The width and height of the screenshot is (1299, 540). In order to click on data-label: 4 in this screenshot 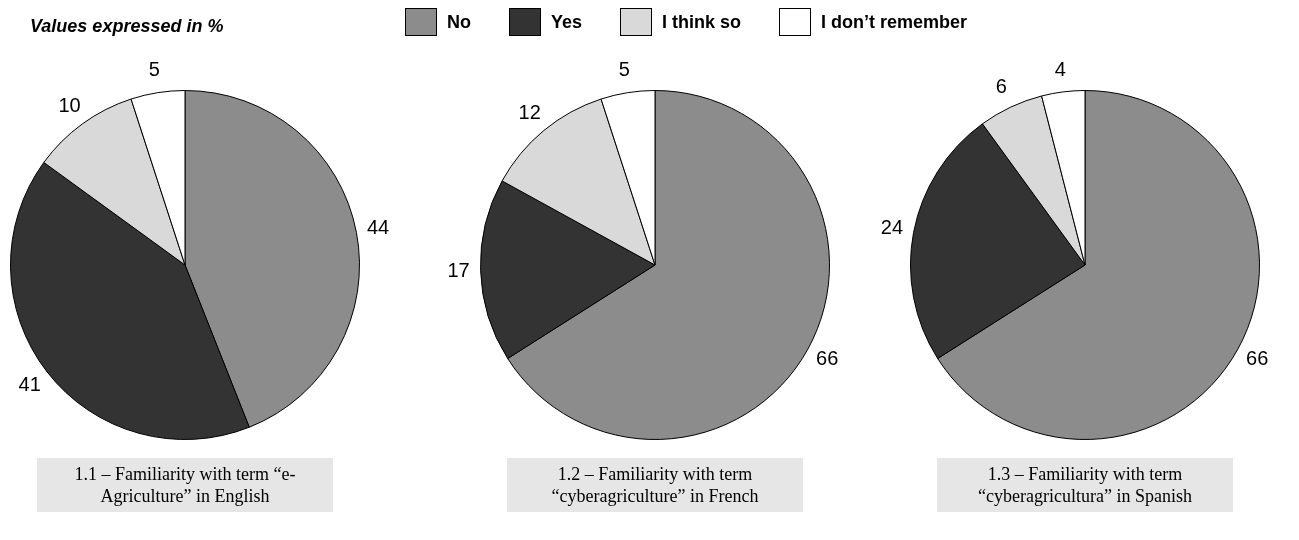, I will do `click(1060, 68)`.